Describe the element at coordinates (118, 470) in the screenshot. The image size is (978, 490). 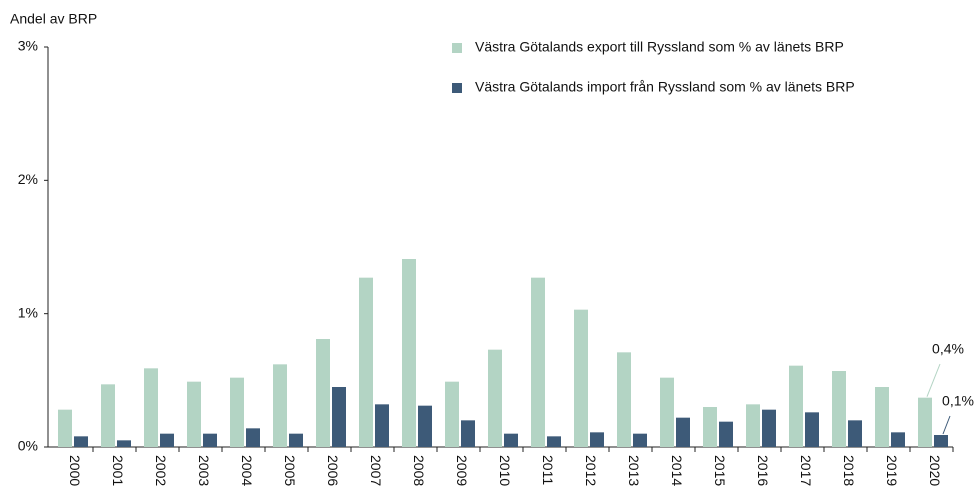
I see `x-tick-label: 2001` at that location.